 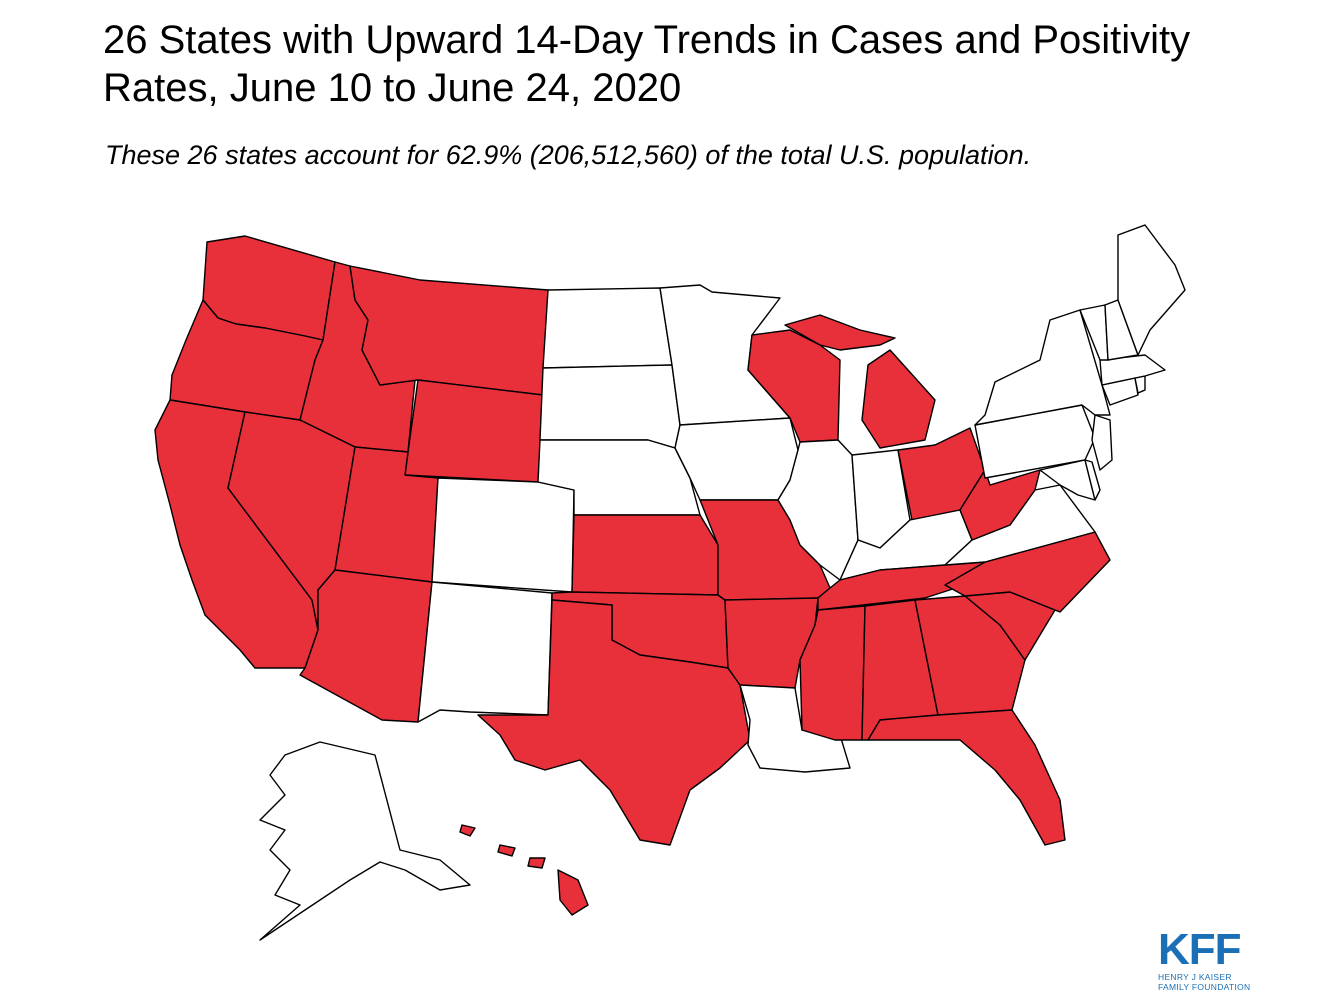 What do you see at coordinates (607, 328) in the screenshot?
I see `state-nd` at bounding box center [607, 328].